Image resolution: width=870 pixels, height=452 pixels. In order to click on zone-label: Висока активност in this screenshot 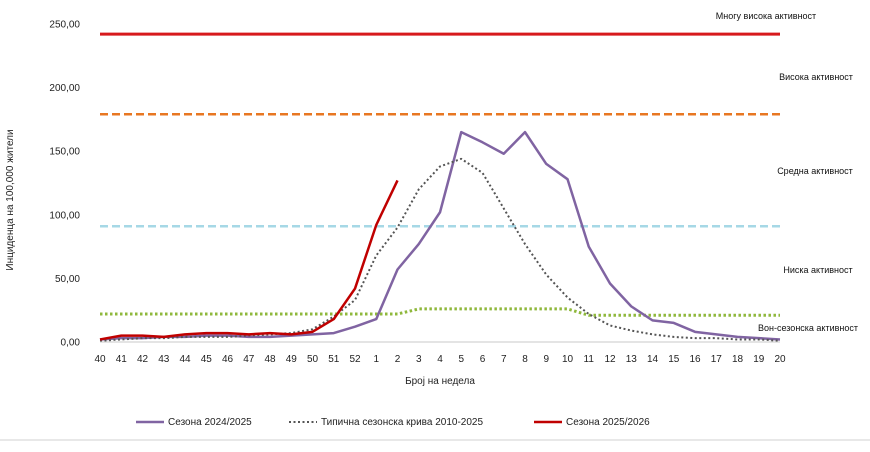, I will do `click(816, 77)`.